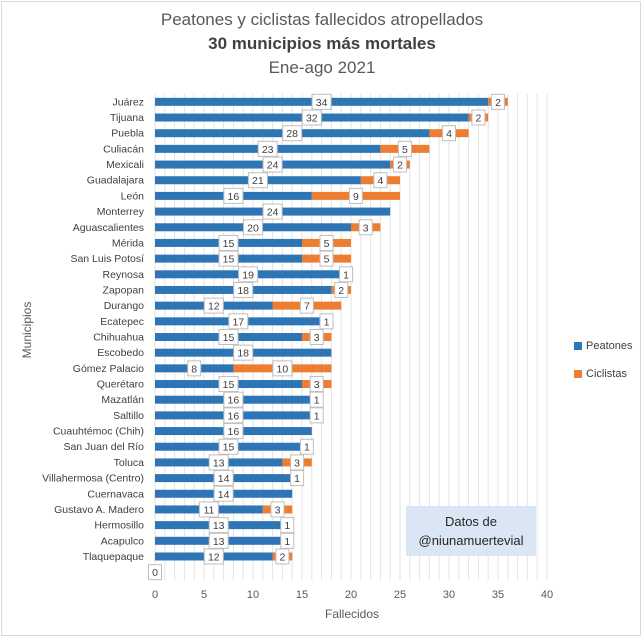  What do you see at coordinates (129, 463) in the screenshot?
I see `category-label: Toluca` at bounding box center [129, 463].